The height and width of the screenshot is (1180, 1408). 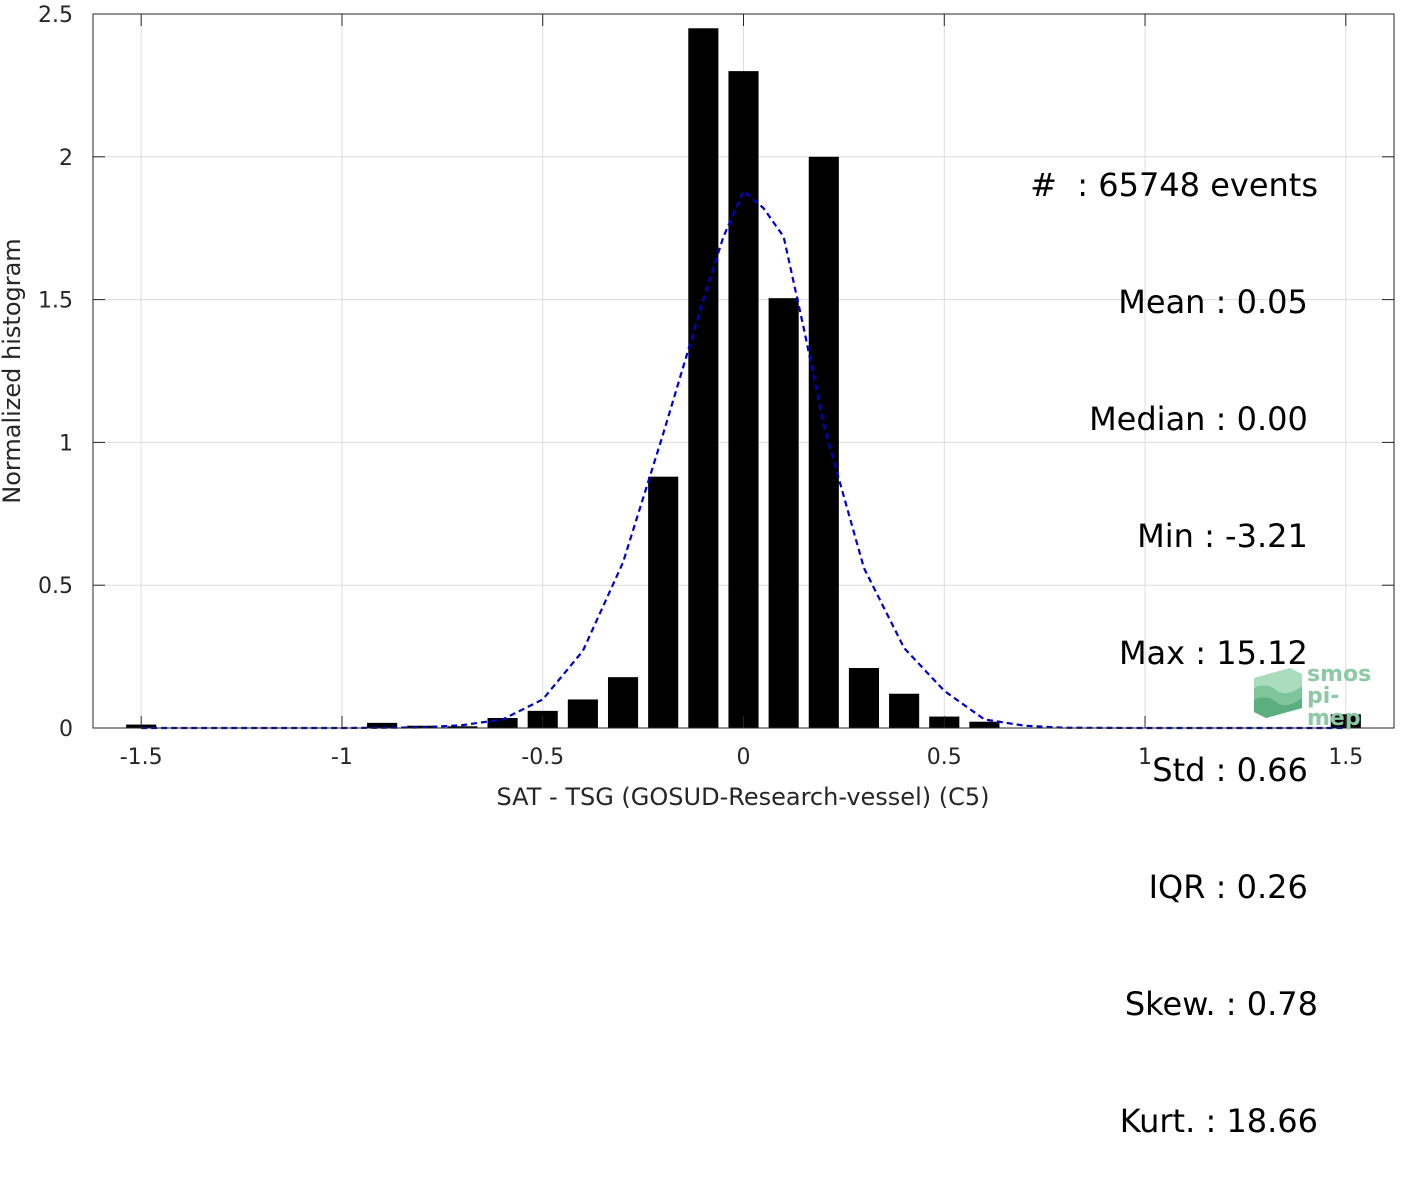 I want to click on x-tick-labels: -1.5 -1 -0.5 0 0.5 1 1.5, so click(x=742, y=757).